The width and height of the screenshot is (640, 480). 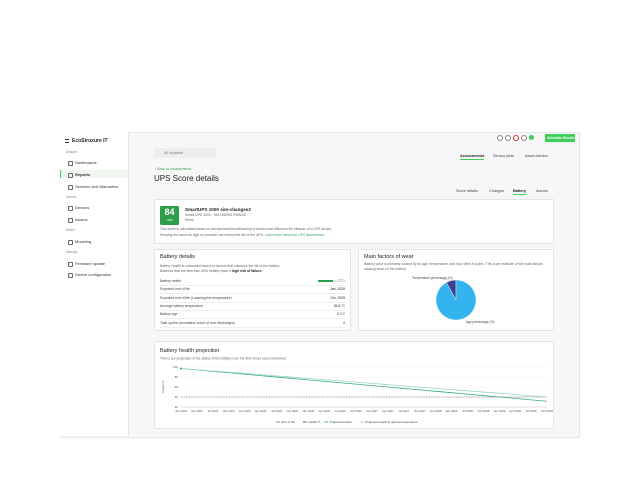 What do you see at coordinates (82, 207) in the screenshot?
I see `nav-item: Devices` at bounding box center [82, 207].